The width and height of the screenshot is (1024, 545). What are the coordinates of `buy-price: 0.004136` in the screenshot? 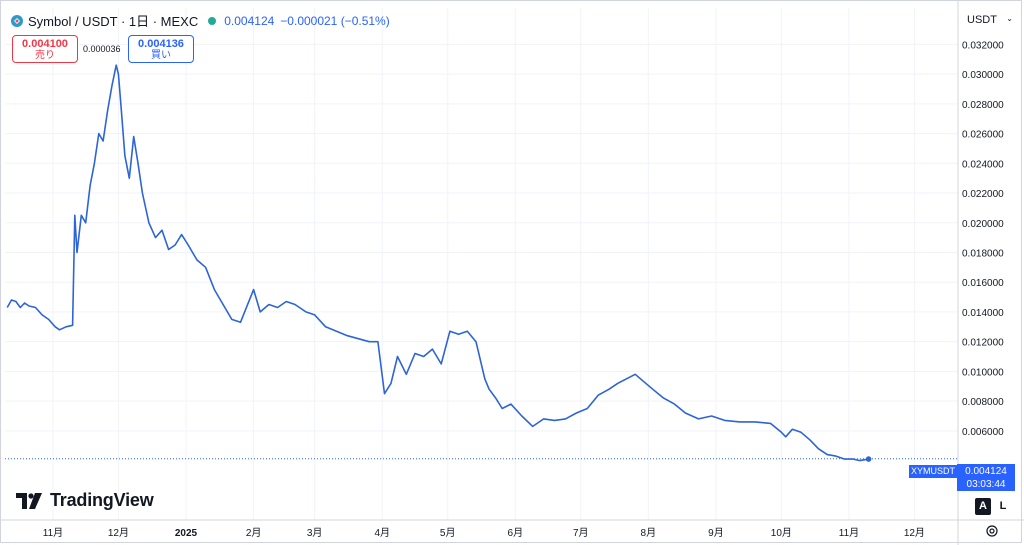 It's located at (161, 44).